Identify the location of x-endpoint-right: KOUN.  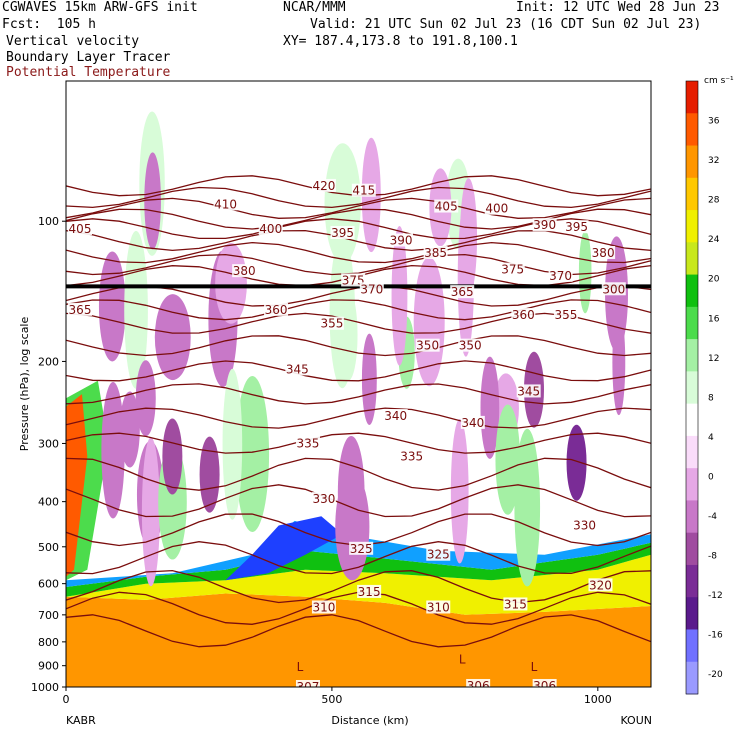
(636, 720).